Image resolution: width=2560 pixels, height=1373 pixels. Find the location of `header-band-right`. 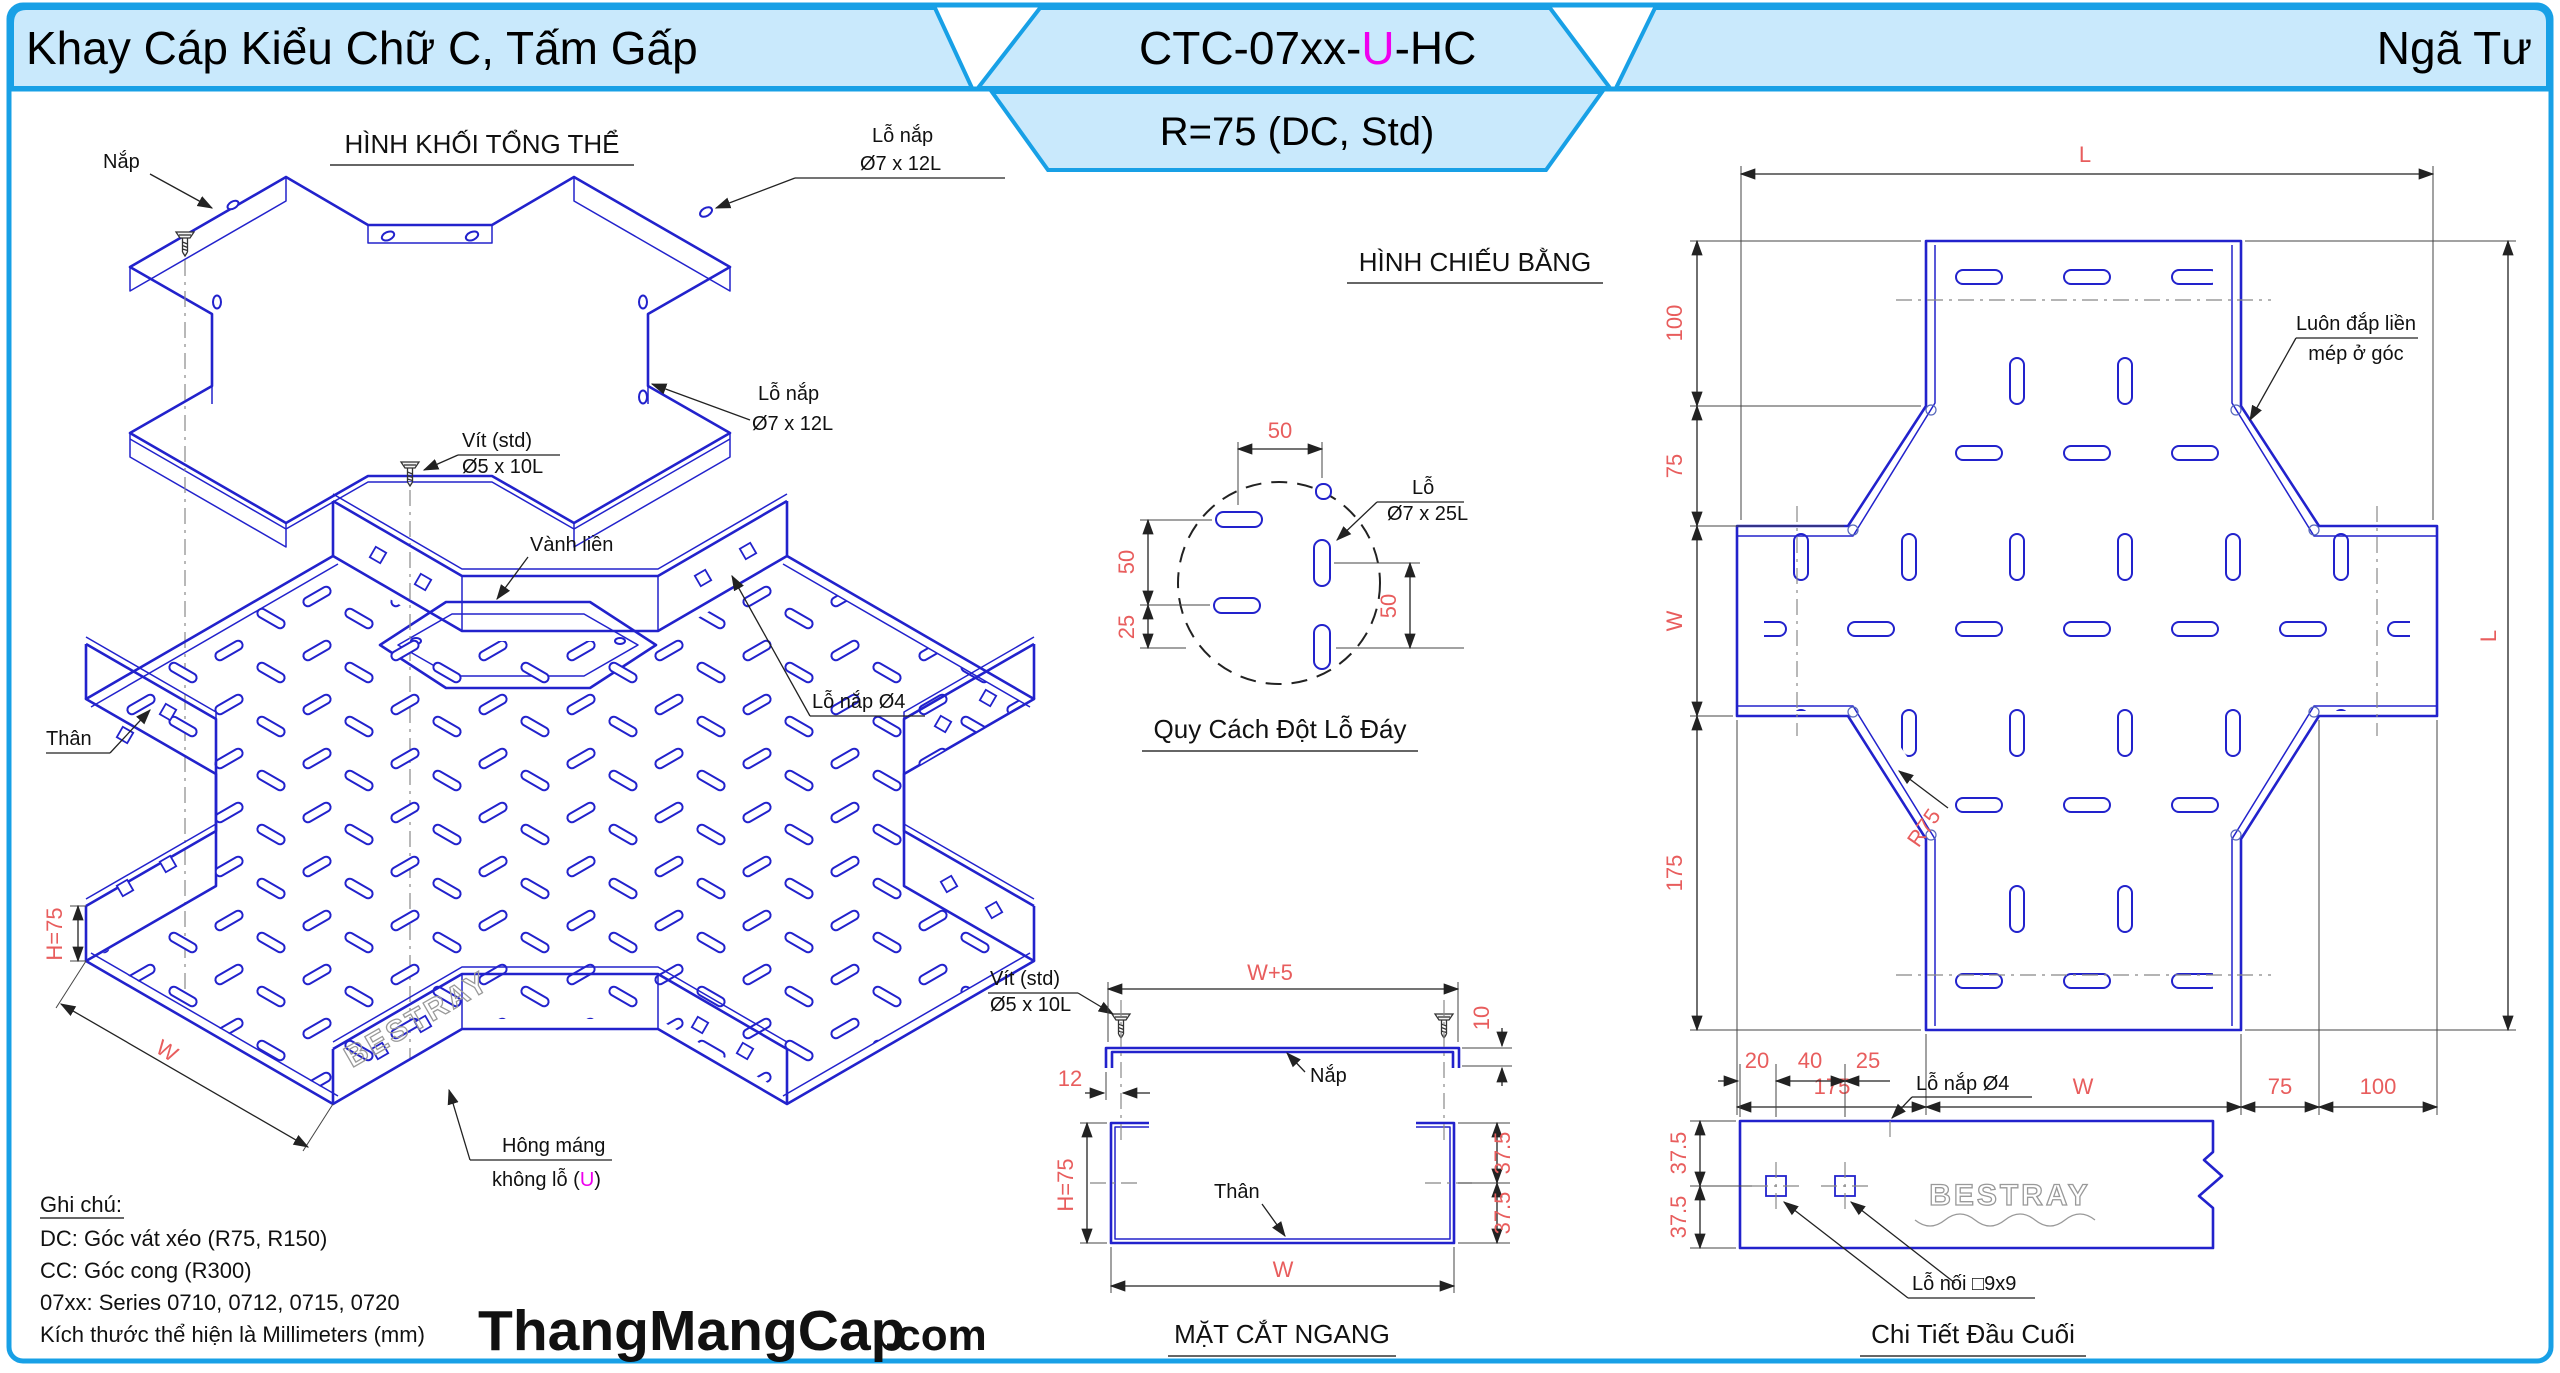

header-band-right is located at coordinates (2081, 48).